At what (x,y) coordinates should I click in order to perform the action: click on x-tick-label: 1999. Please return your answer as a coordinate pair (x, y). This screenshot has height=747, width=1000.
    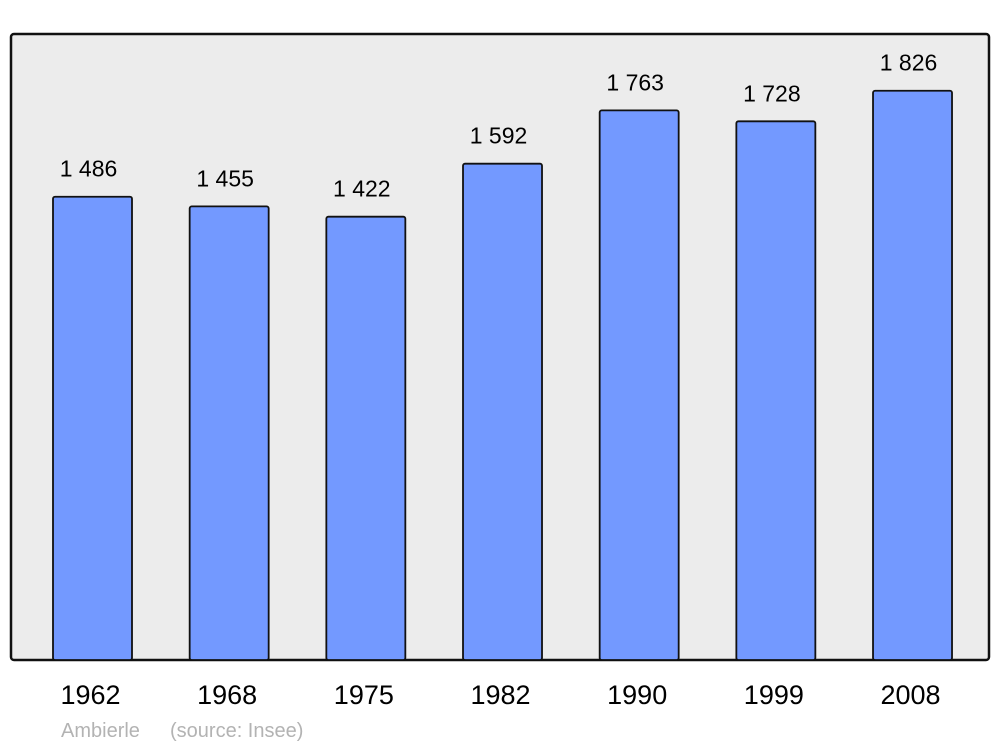
    Looking at the image, I should click on (774, 695).